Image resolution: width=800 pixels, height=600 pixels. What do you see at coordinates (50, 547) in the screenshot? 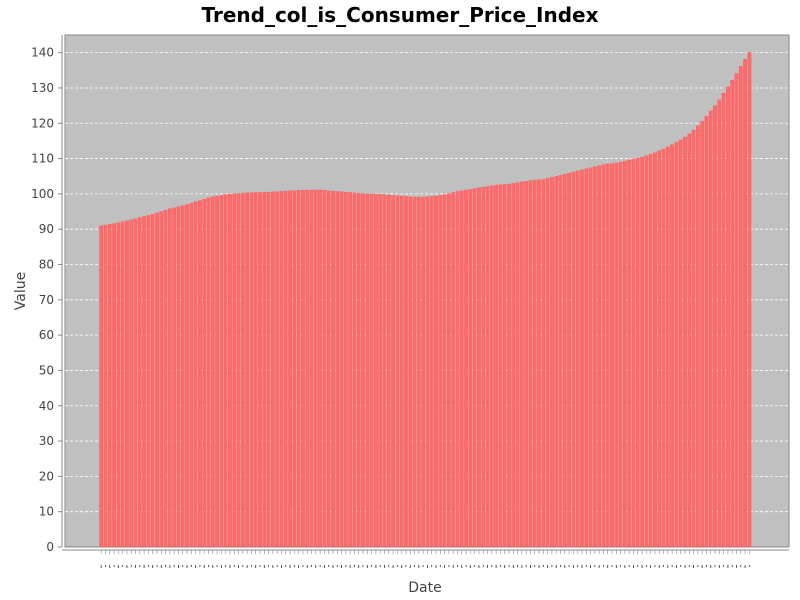
I see `y-tick-label: 0` at bounding box center [50, 547].